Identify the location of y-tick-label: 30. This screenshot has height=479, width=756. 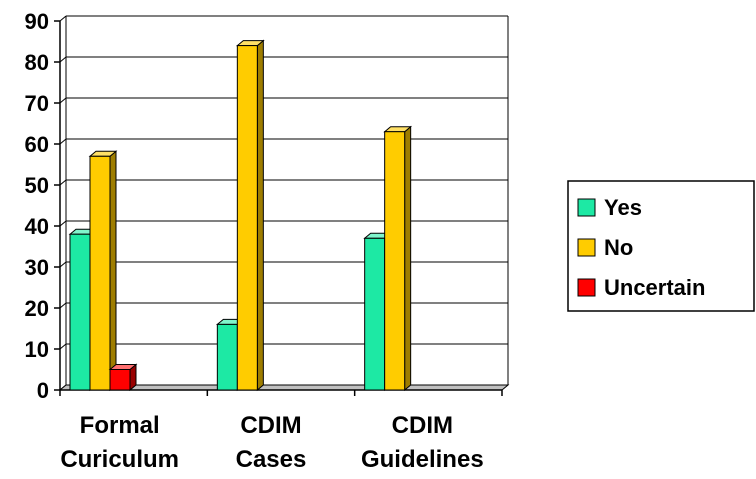
(37, 267).